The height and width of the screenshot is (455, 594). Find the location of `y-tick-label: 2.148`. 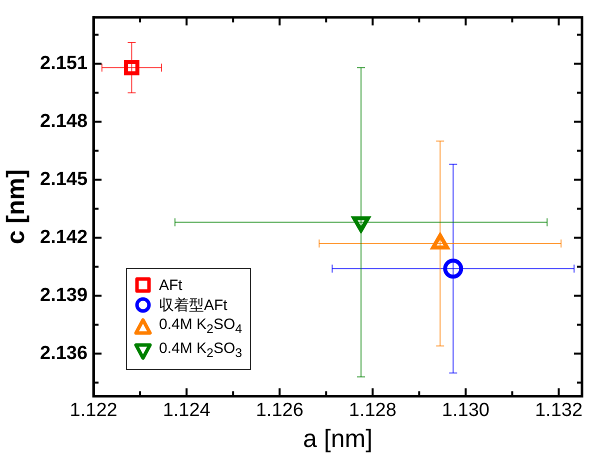

y-tick-label: 2.148 is located at coordinates (64, 121).